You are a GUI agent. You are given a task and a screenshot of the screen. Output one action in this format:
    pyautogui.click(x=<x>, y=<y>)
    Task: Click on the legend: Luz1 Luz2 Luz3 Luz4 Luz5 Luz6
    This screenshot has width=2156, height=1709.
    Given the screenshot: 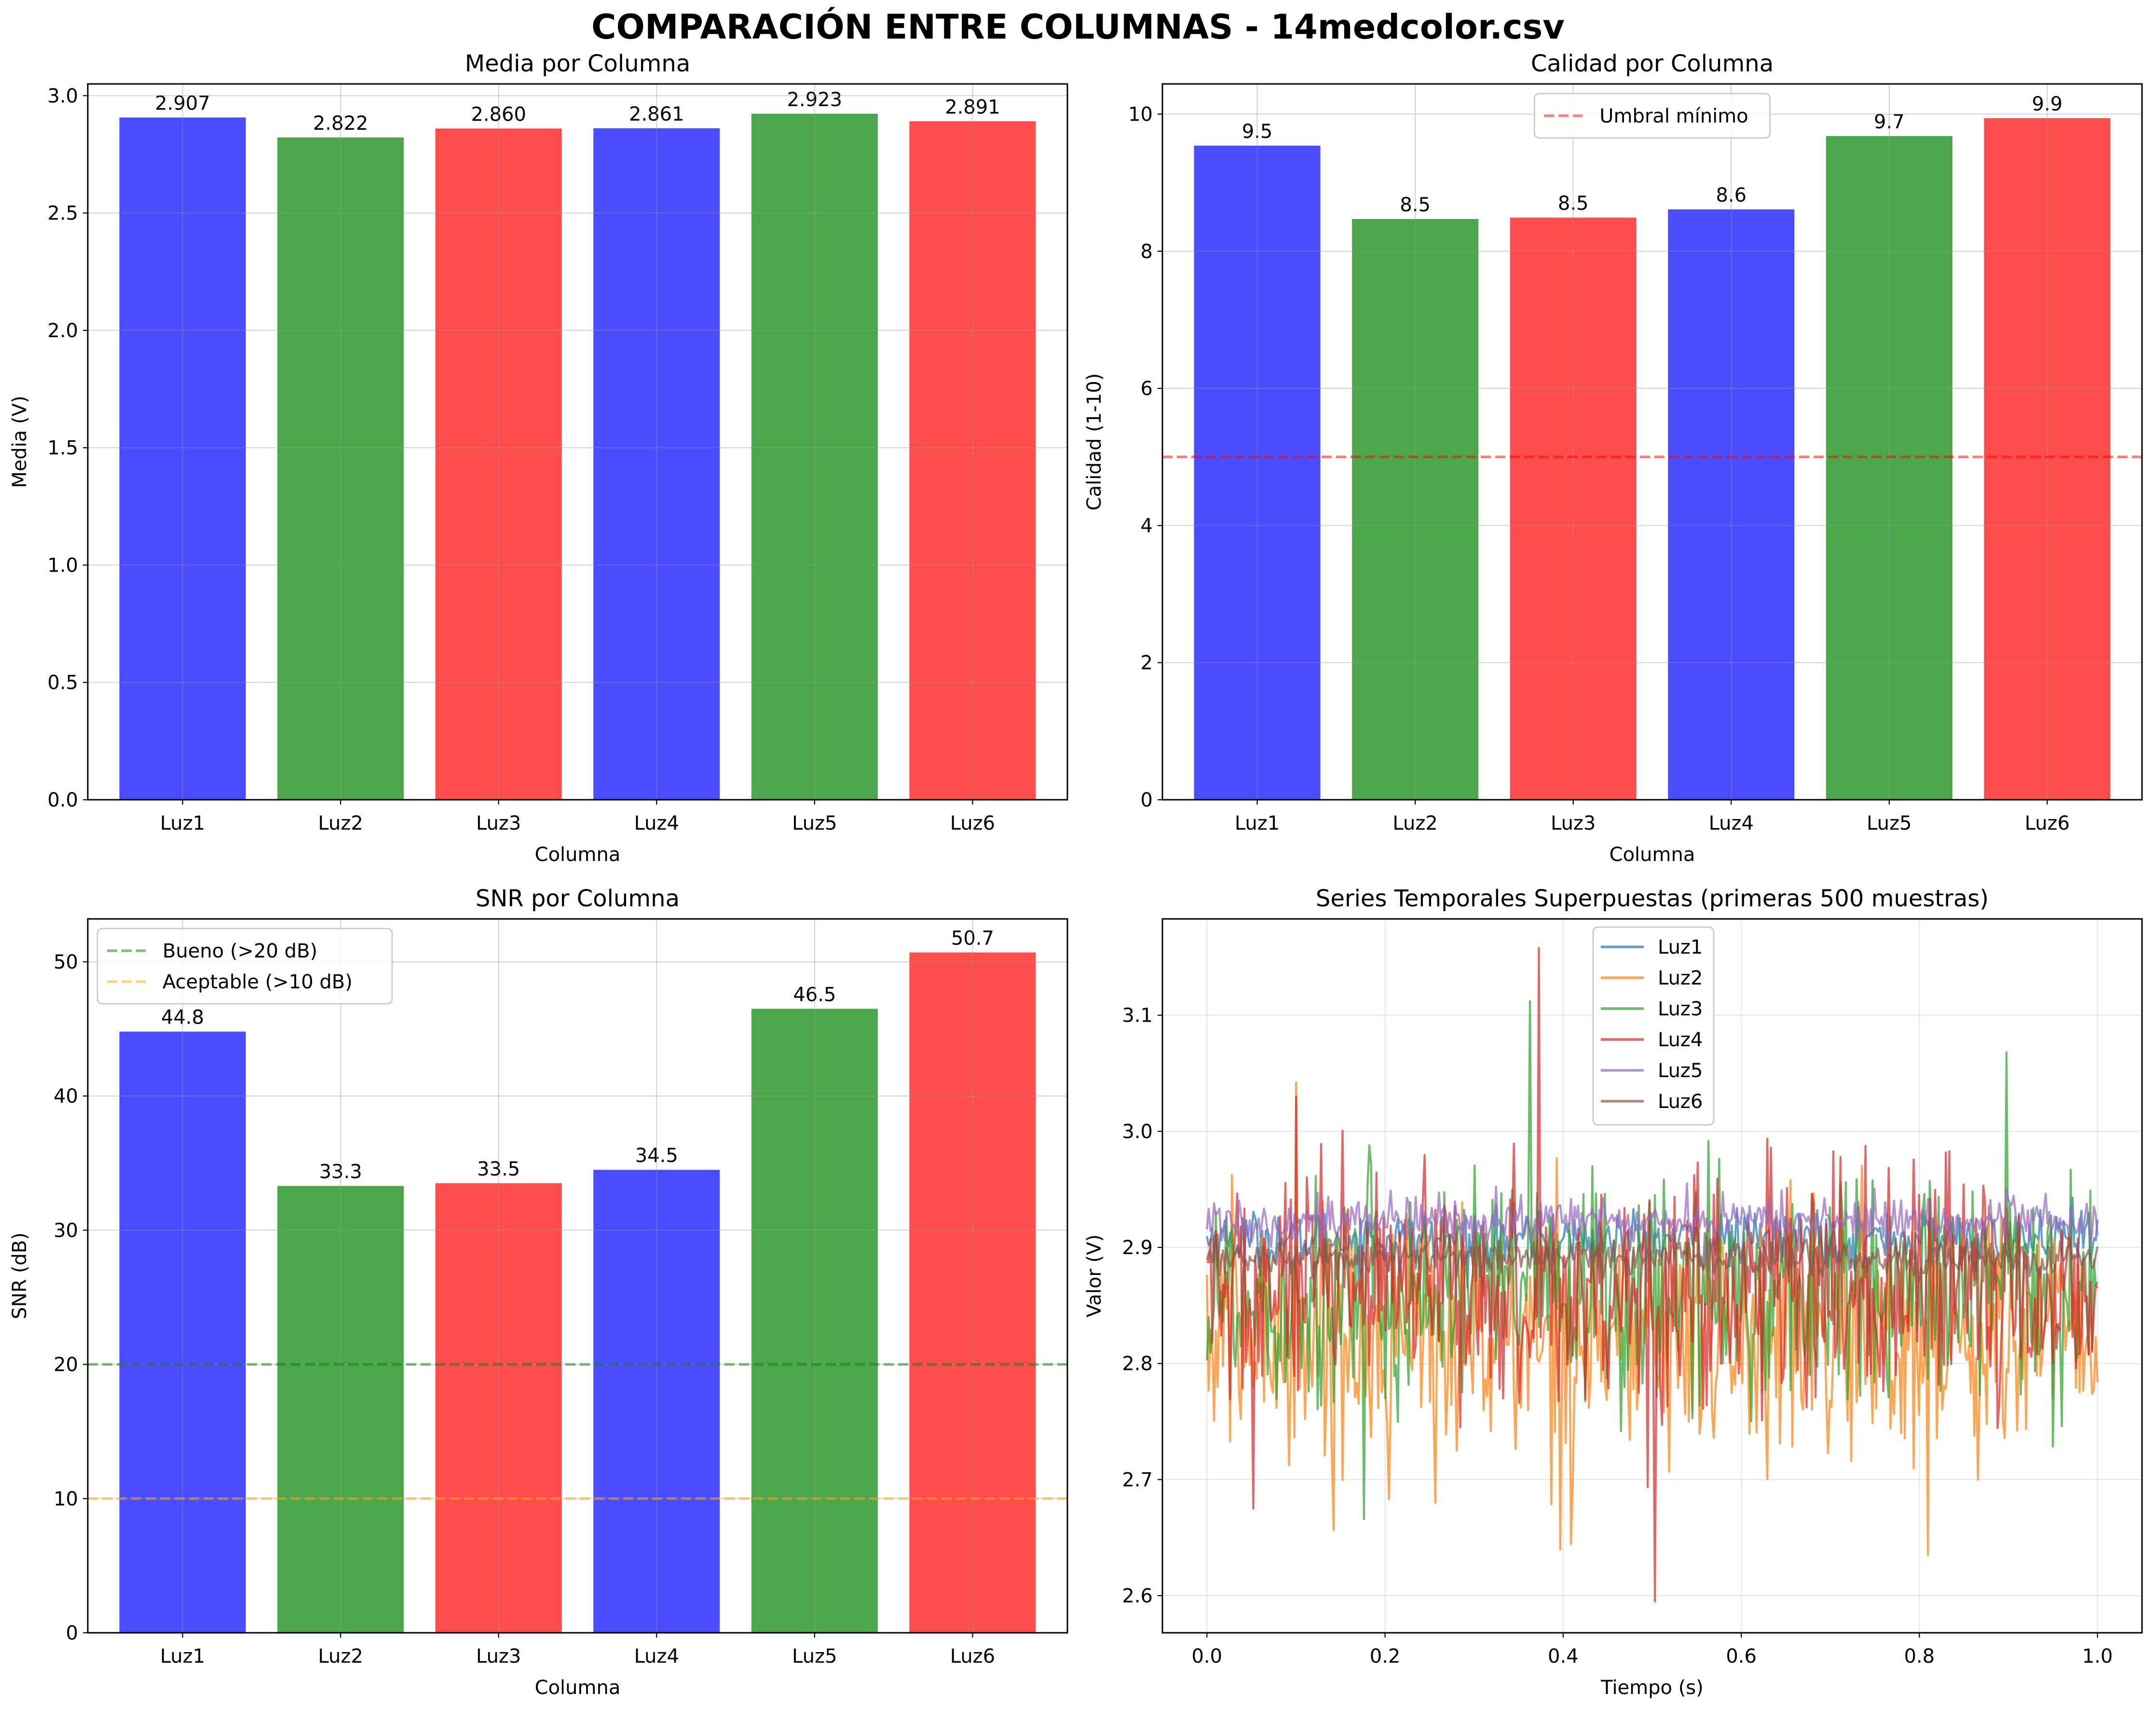 What is the action you would take?
    pyautogui.click(x=1653, y=1026)
    